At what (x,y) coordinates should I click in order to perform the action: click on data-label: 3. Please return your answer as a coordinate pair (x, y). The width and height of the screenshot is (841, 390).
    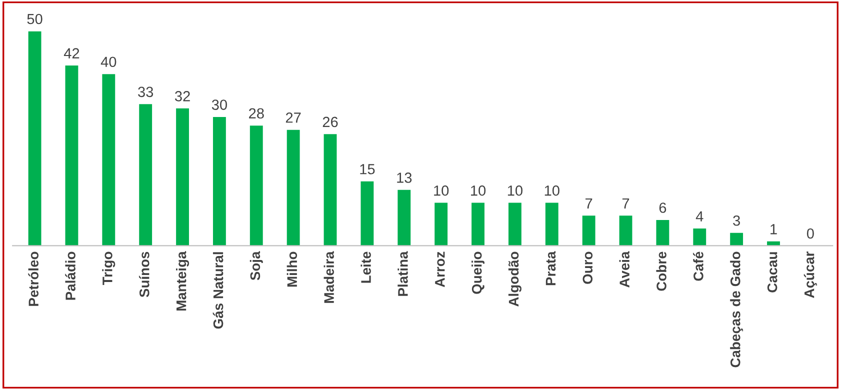
    Looking at the image, I should click on (736, 220).